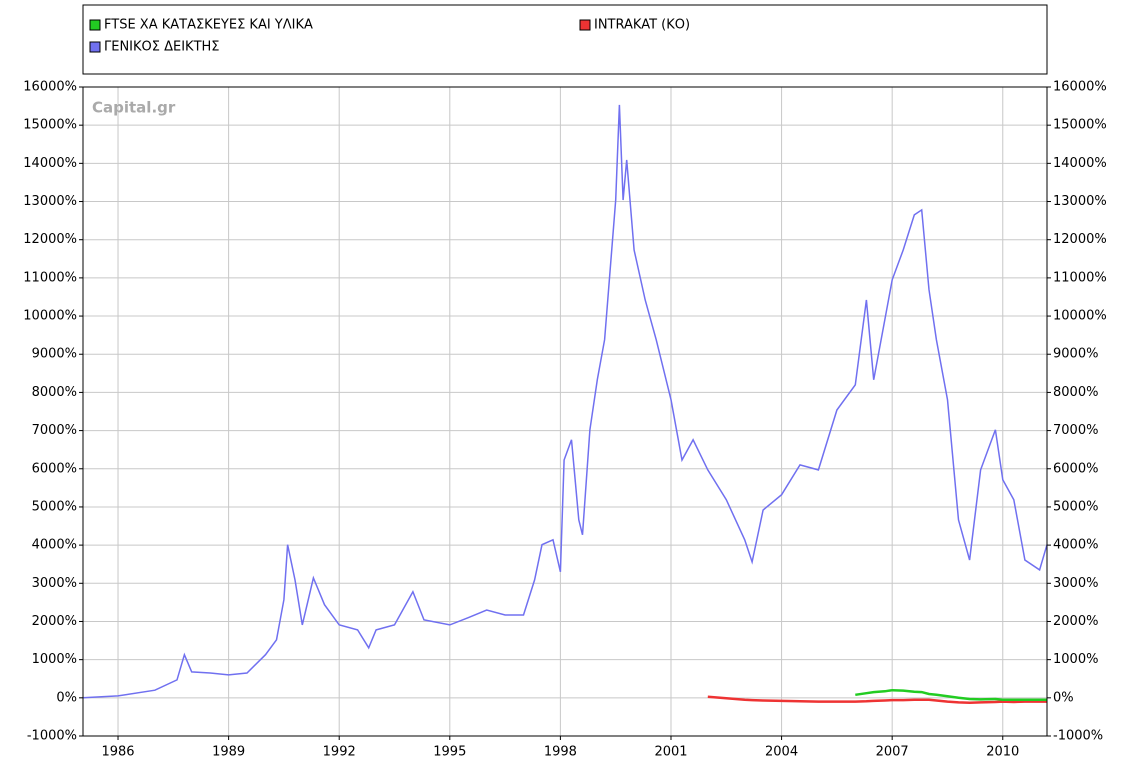  What do you see at coordinates (1080, 277) in the screenshot?
I see `y2-tick-label: 11000%` at bounding box center [1080, 277].